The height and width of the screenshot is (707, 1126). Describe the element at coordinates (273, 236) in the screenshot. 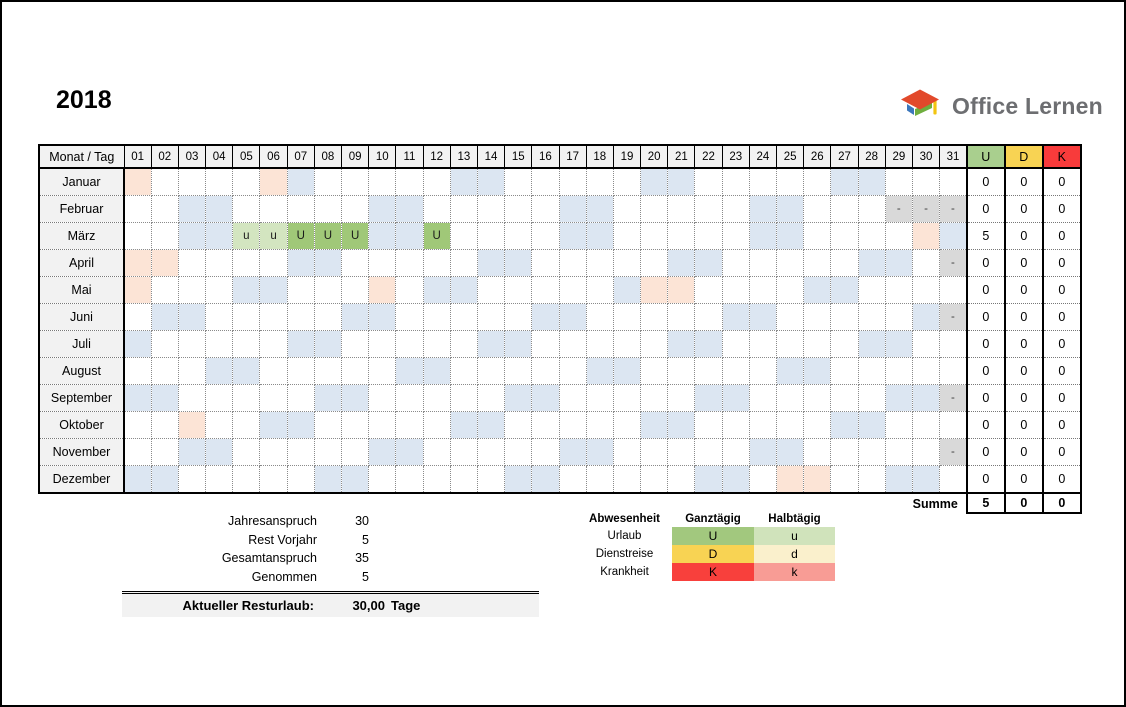

I see `day-cell: u` at that location.